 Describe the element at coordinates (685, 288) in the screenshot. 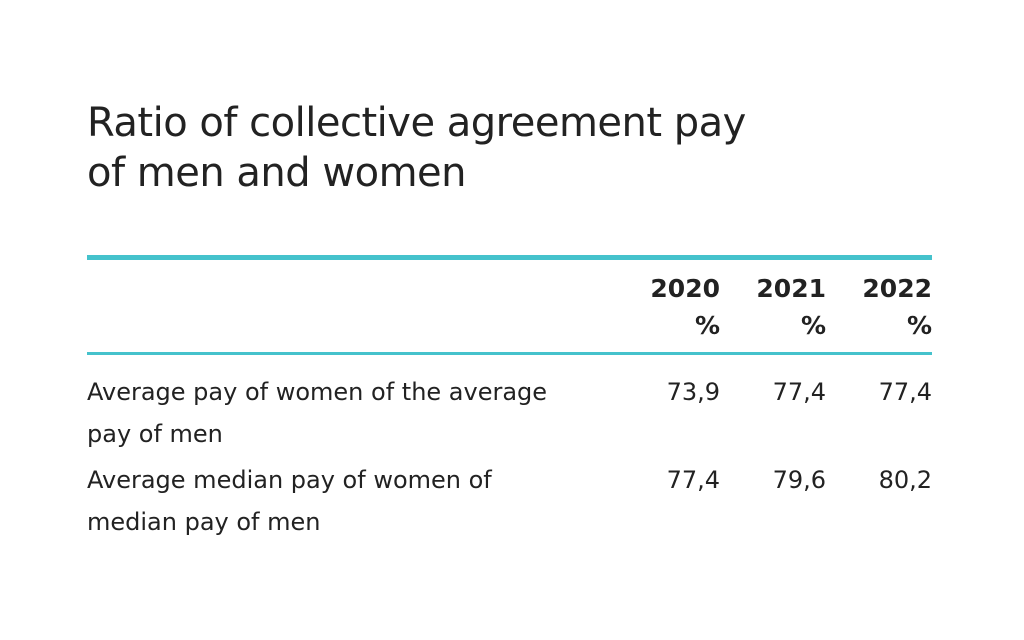

I see `column-year: 2020` at that location.